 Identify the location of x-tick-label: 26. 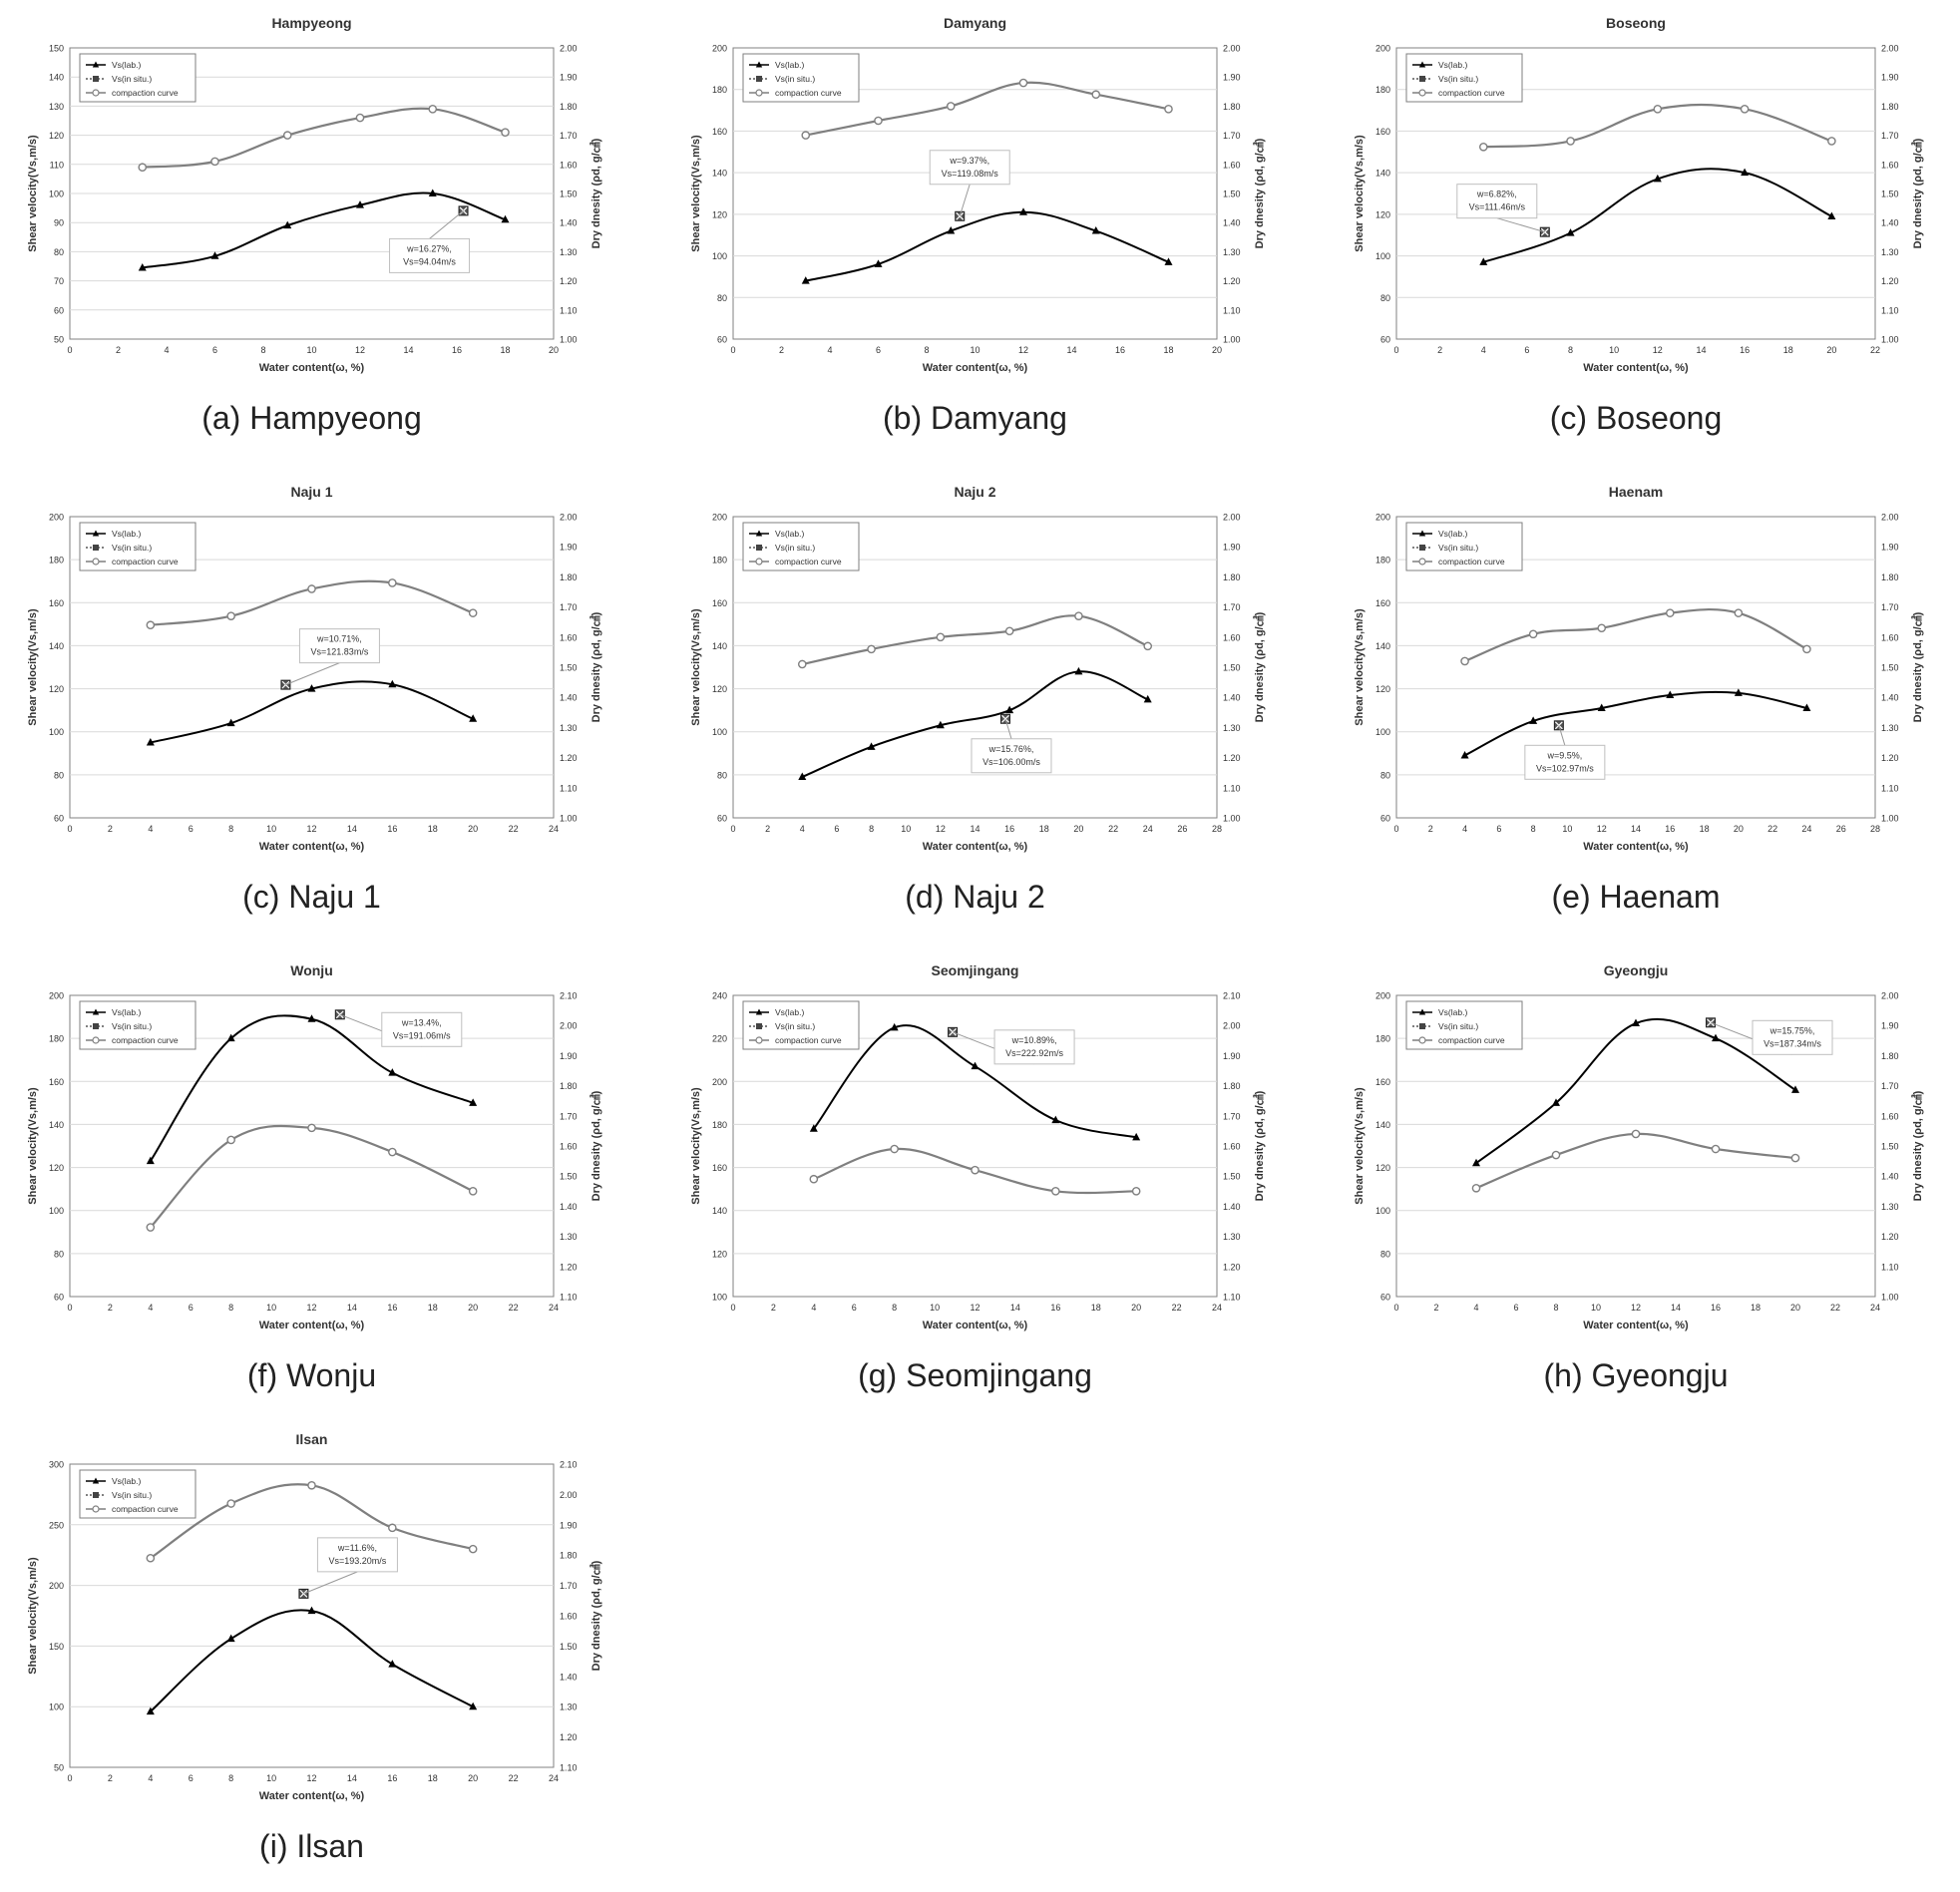
(1841, 829).